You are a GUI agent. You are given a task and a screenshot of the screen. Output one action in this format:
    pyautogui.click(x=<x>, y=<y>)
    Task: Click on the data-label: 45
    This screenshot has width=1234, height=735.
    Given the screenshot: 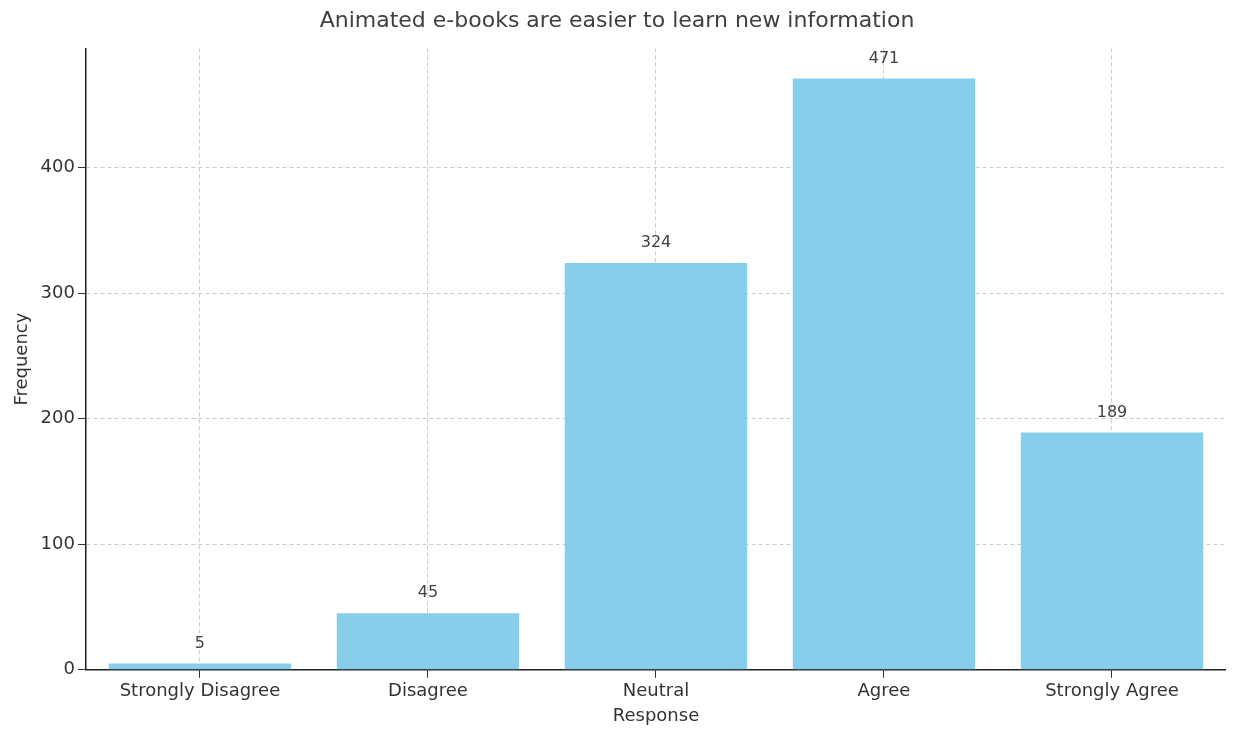 What is the action you would take?
    pyautogui.click(x=428, y=592)
    